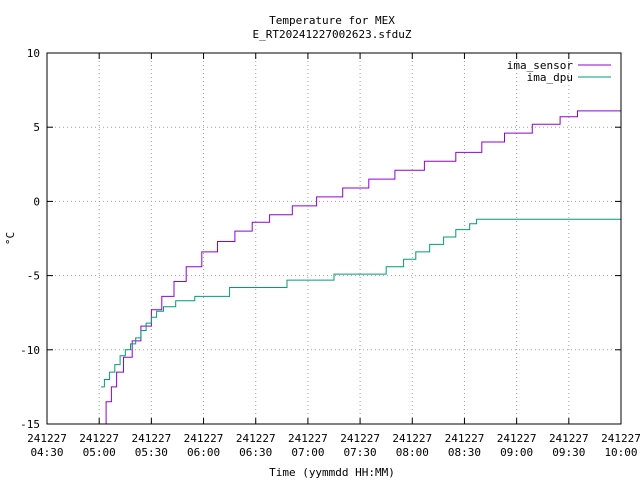 The width and height of the screenshot is (640, 480). What do you see at coordinates (360, 452) in the screenshot?
I see `x-tick-label-time: 07:30` at bounding box center [360, 452].